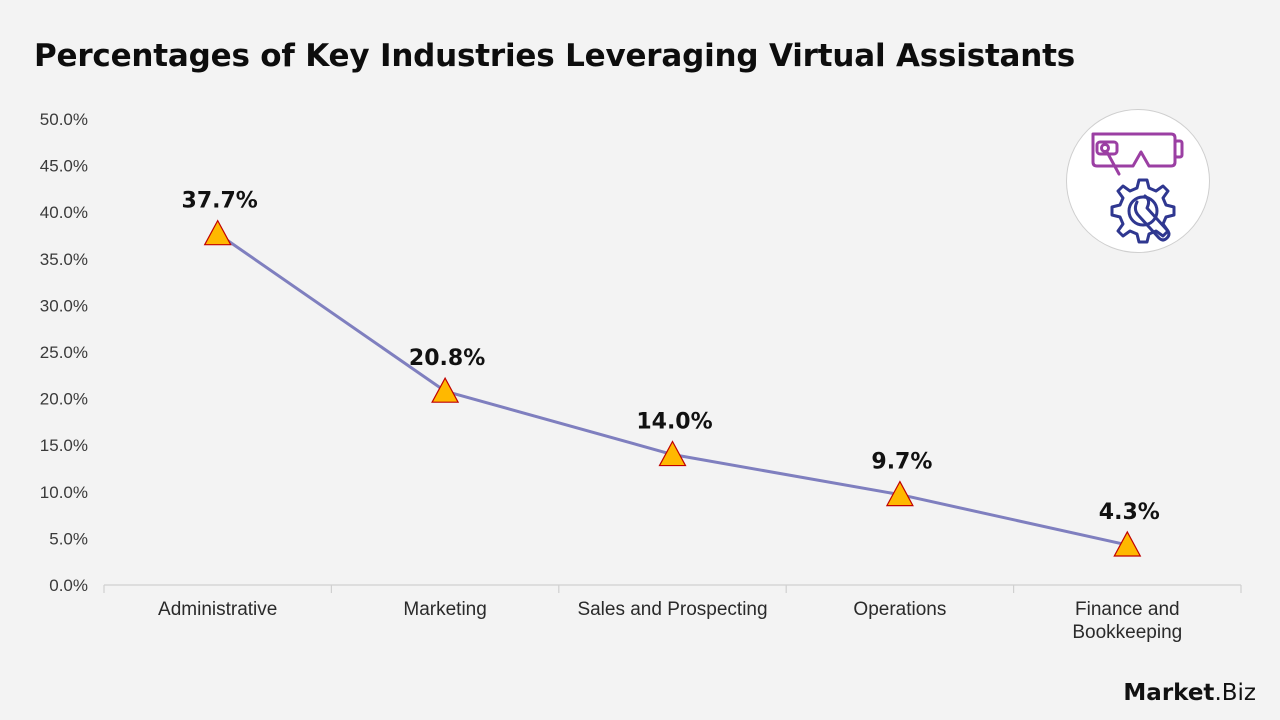  What do you see at coordinates (68, 585) in the screenshot?
I see `y-tick-label: 0.0%` at bounding box center [68, 585].